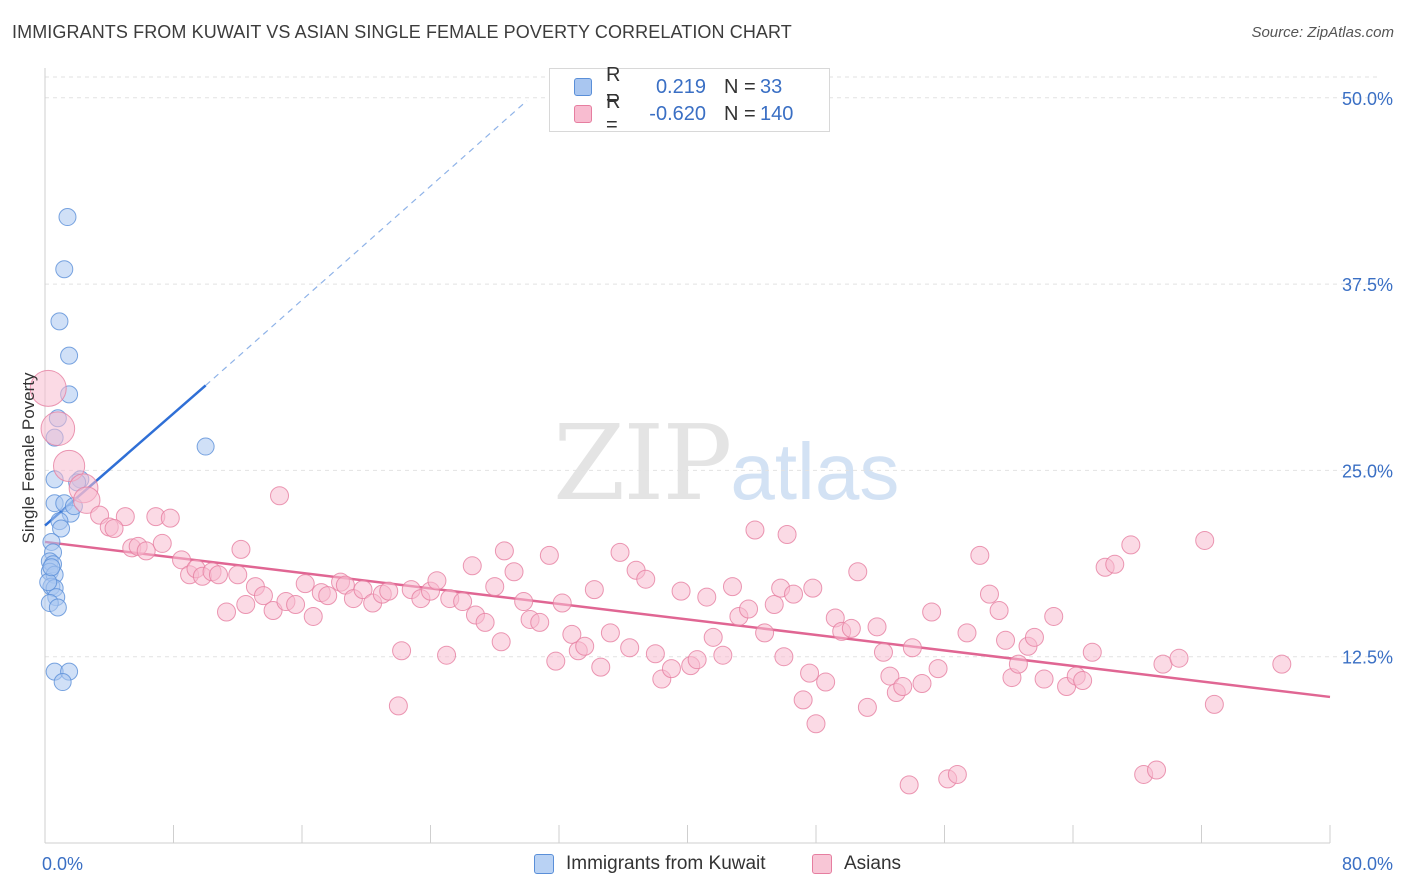 Image resolution: width=1406 pixels, height=892 pixels. What do you see at coordinates (1322, 32) in the screenshot?
I see `source-label: Source: ZipAtlas.com` at bounding box center [1322, 32].